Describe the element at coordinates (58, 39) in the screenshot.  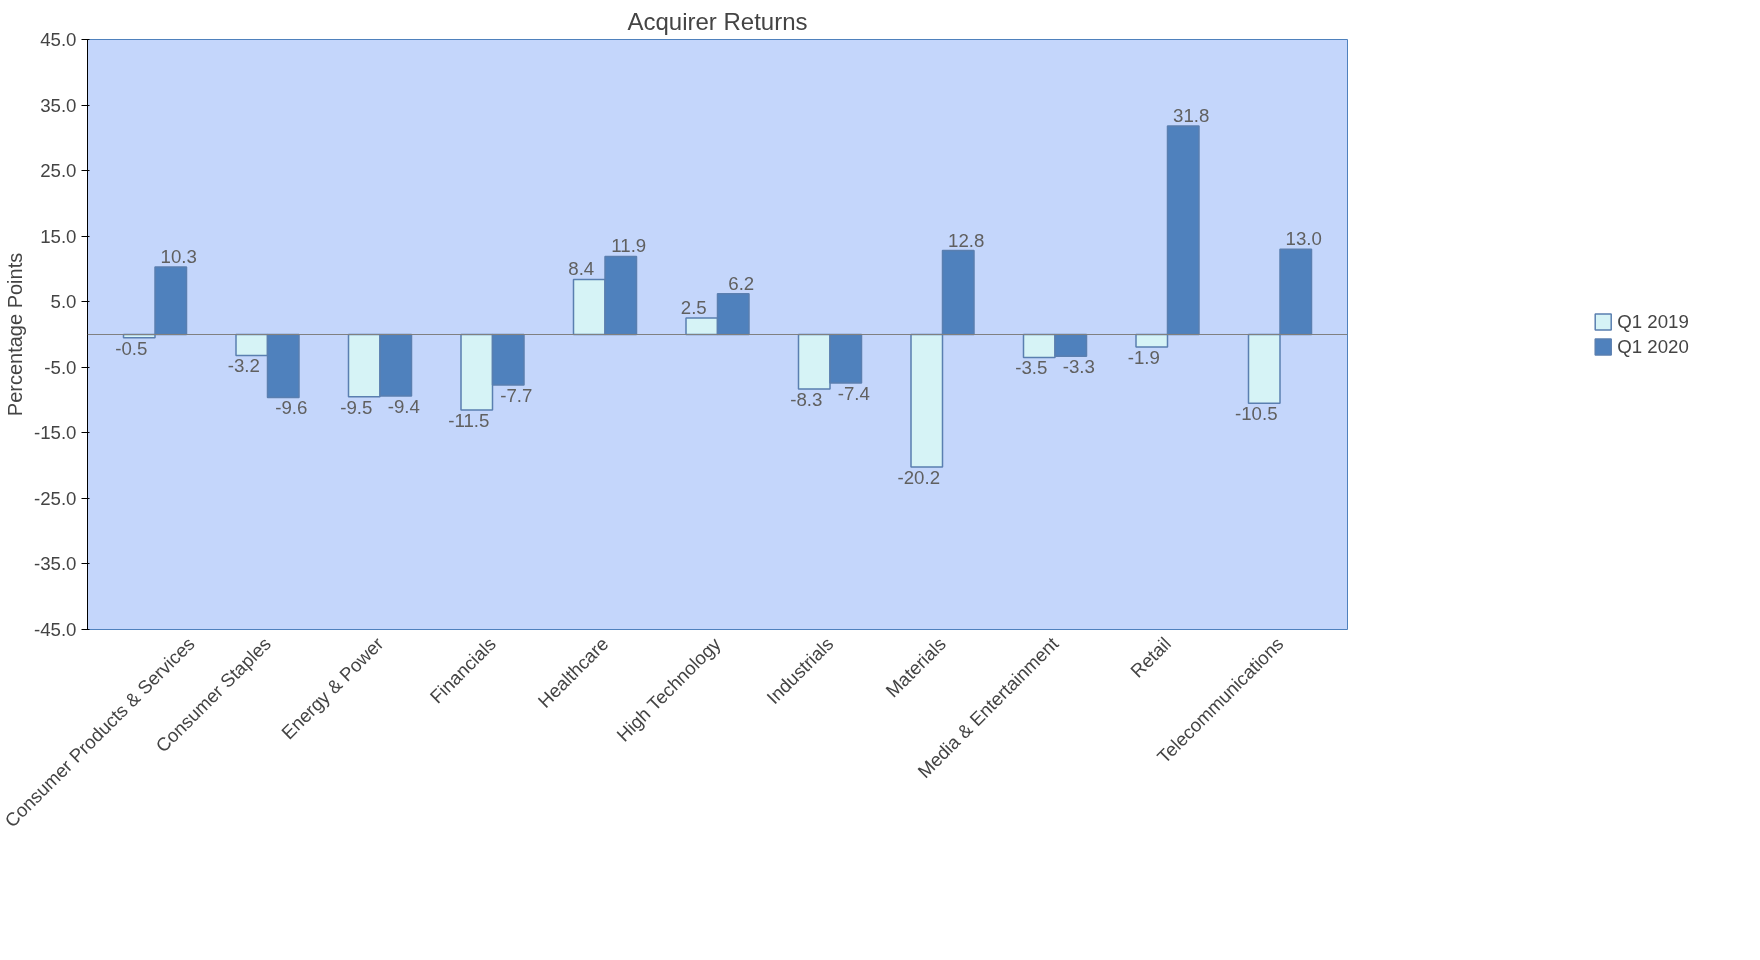
I see `y-tick-label: 45.0` at that location.